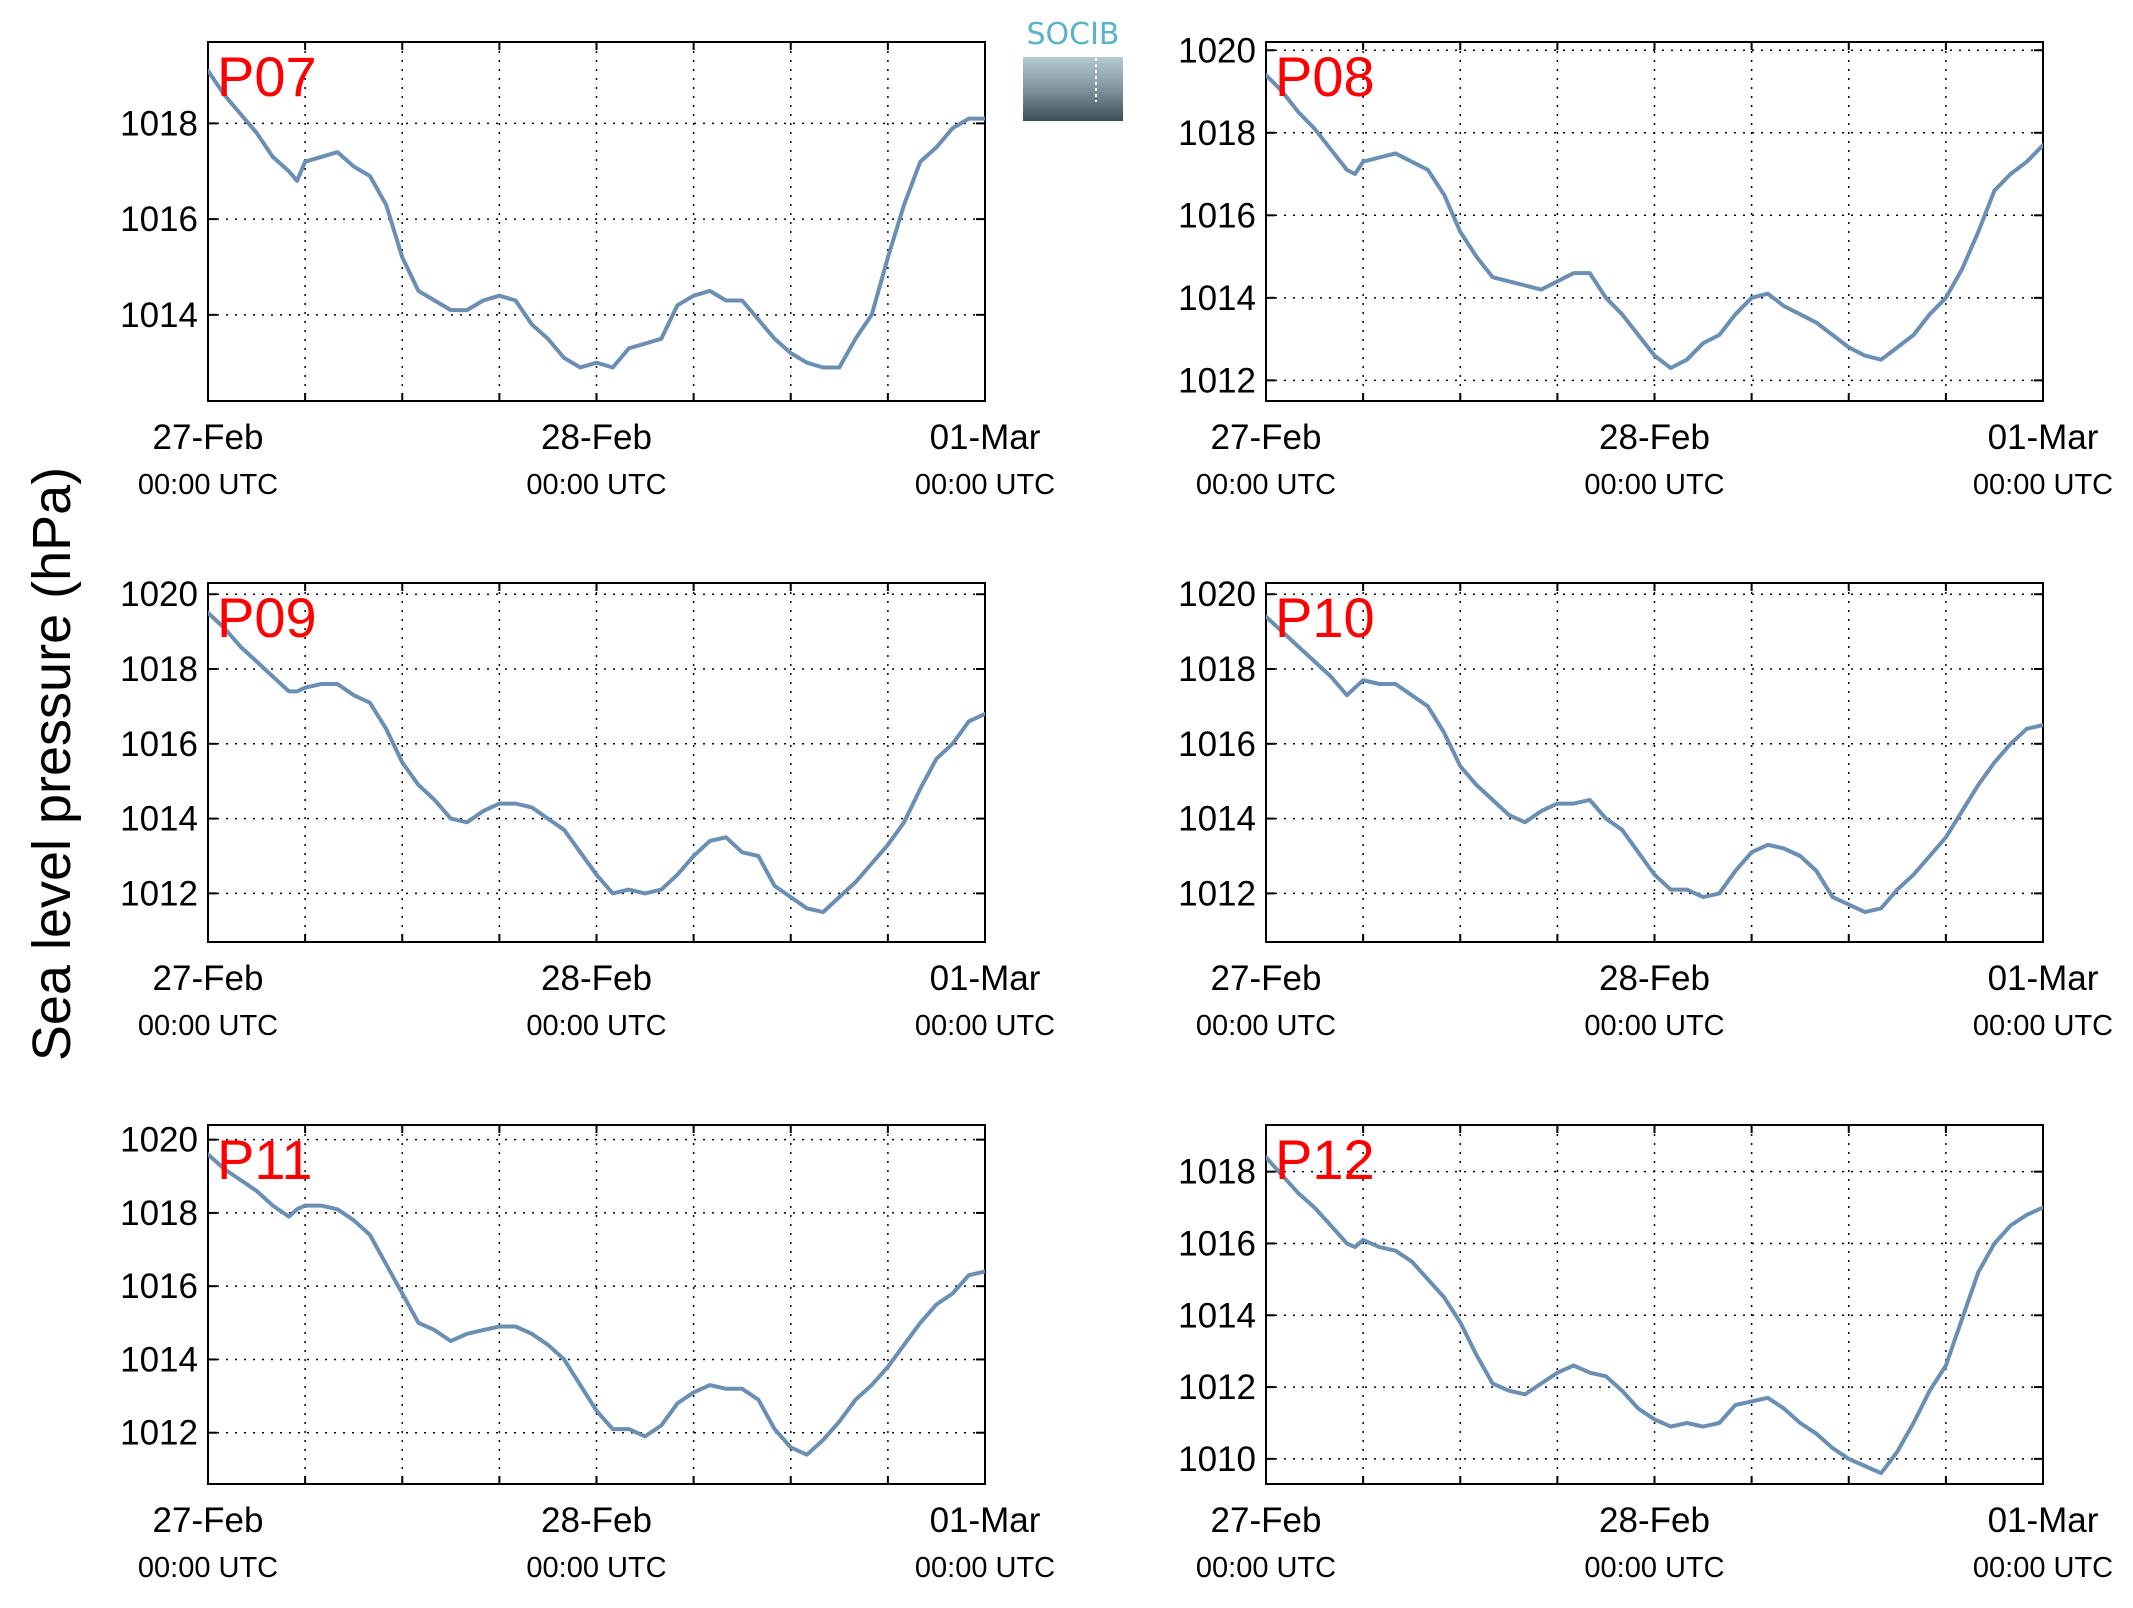  Describe the element at coordinates (1325, 76) in the screenshot. I see `panel-title: P08` at that location.